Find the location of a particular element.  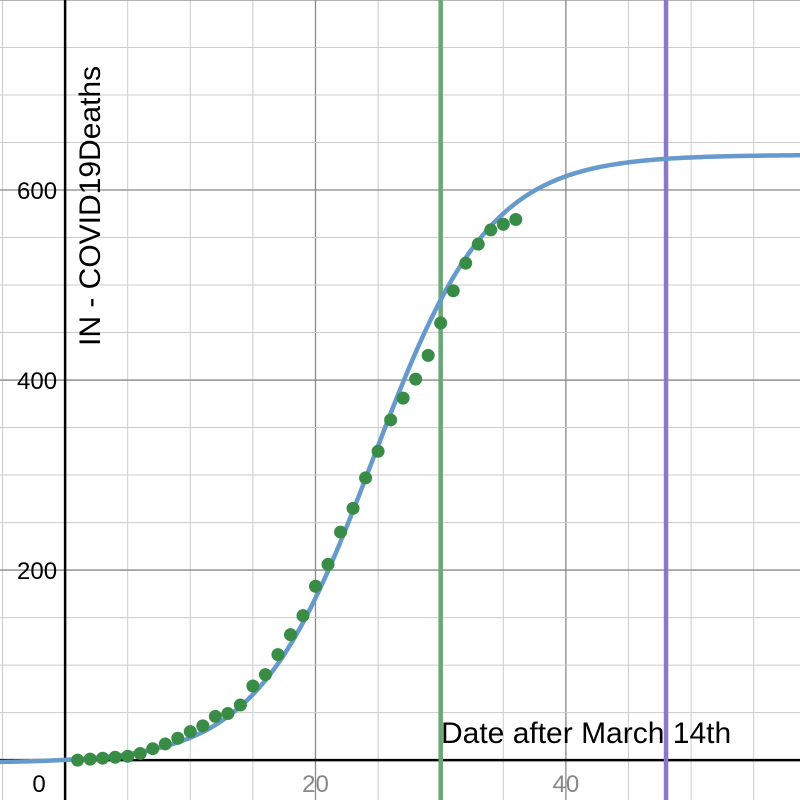

x-tick-label: 40 is located at coordinates (566, 784).